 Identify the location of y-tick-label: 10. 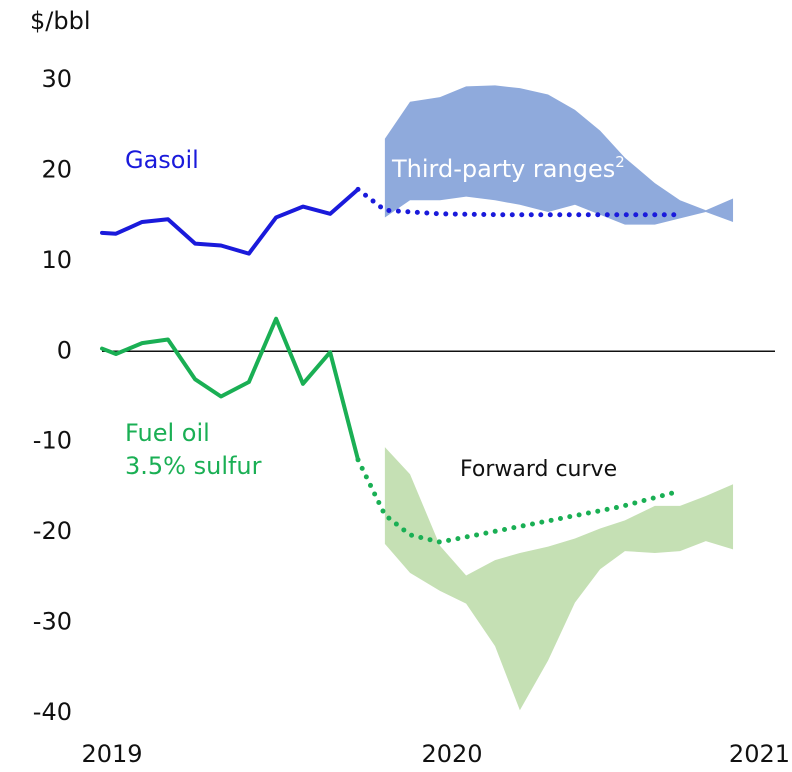
(56, 260).